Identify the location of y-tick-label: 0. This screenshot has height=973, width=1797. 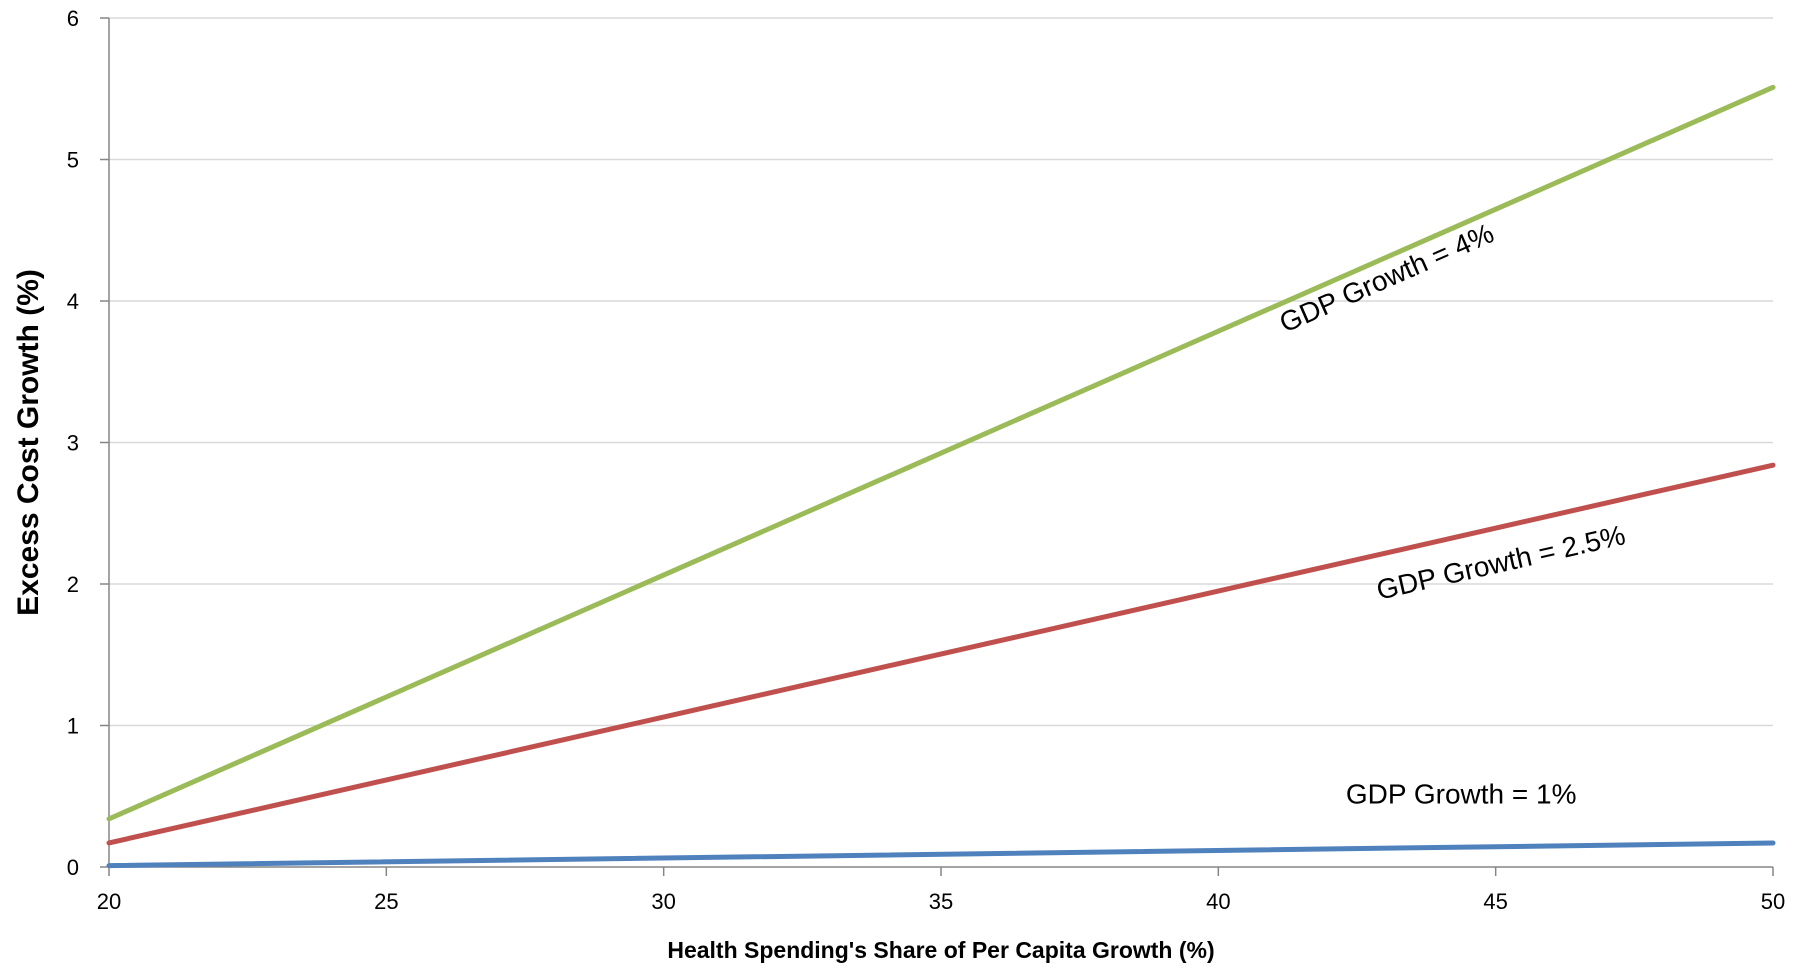
(73, 867).